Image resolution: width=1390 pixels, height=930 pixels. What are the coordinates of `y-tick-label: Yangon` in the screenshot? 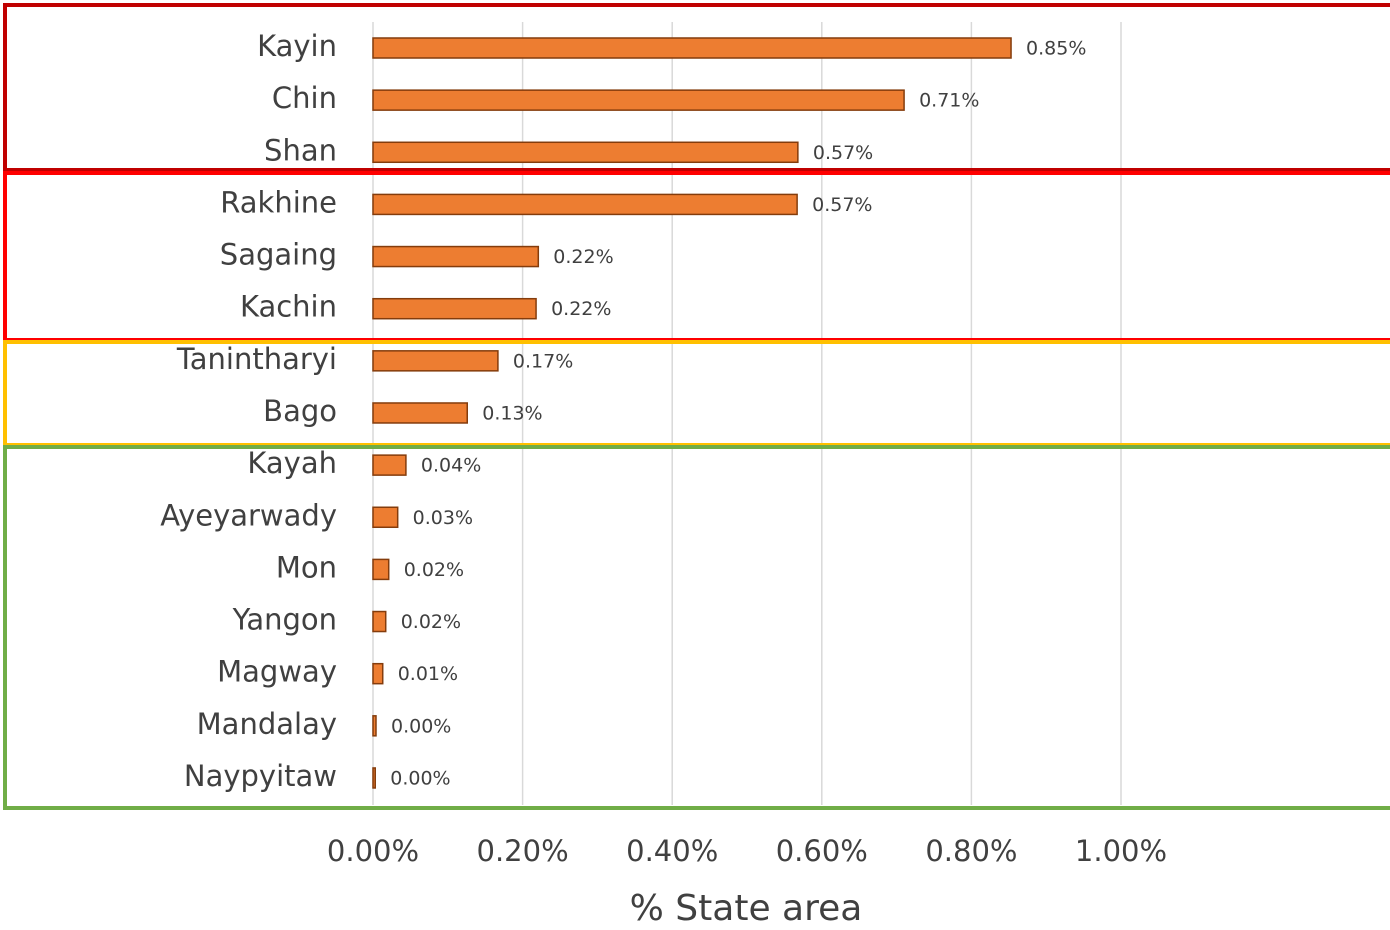 It's located at (284, 620).